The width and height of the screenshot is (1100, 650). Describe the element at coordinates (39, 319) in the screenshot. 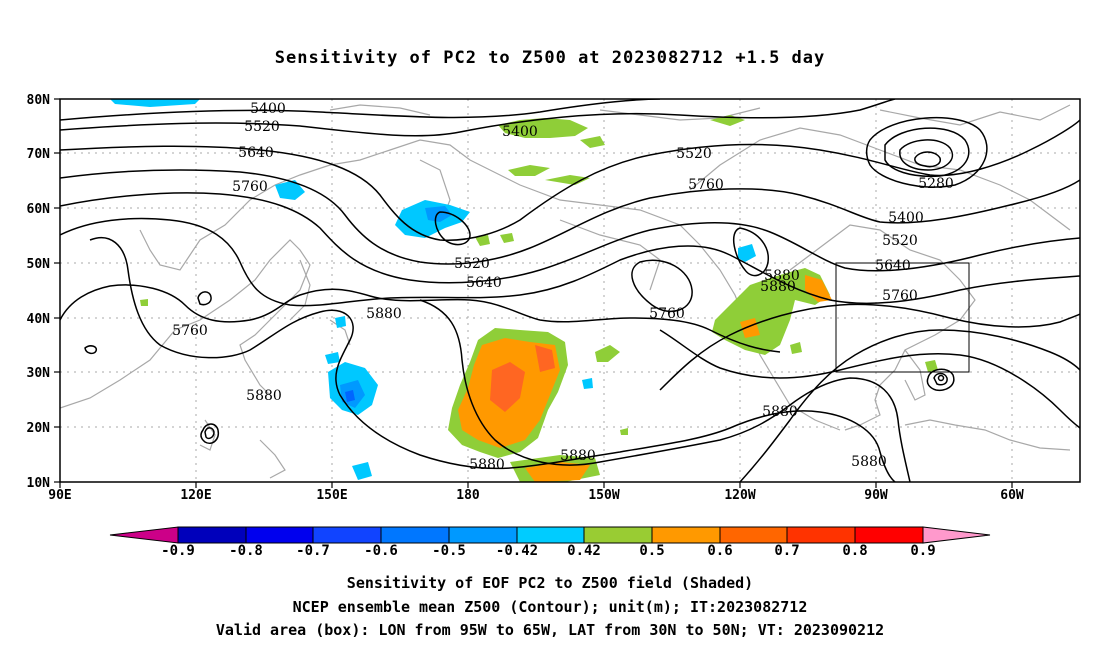

I see `lat-label: 40N` at that location.